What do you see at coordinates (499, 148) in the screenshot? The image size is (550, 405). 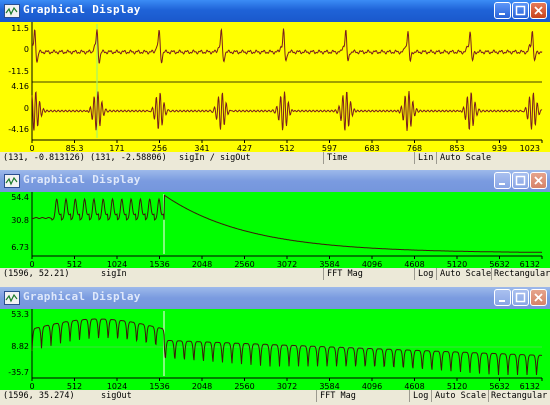 I see `x-tick-label: 939` at bounding box center [499, 148].